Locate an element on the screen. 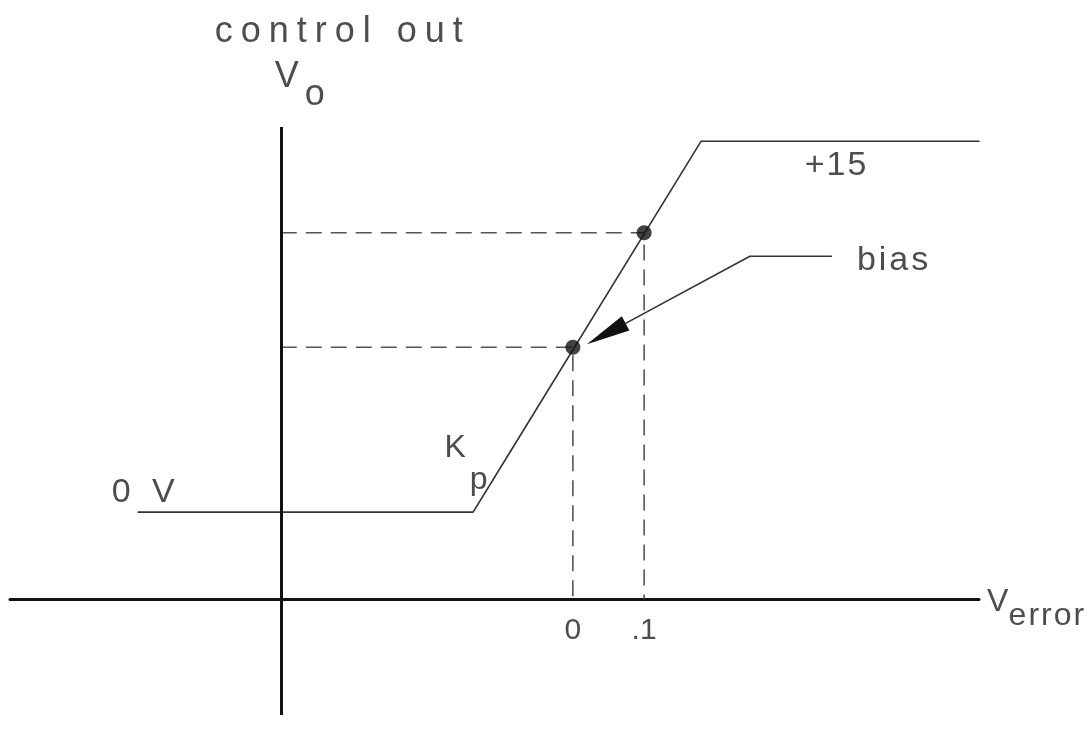 The height and width of the screenshot is (739, 1091). annotation: +15 is located at coordinates (836, 163).